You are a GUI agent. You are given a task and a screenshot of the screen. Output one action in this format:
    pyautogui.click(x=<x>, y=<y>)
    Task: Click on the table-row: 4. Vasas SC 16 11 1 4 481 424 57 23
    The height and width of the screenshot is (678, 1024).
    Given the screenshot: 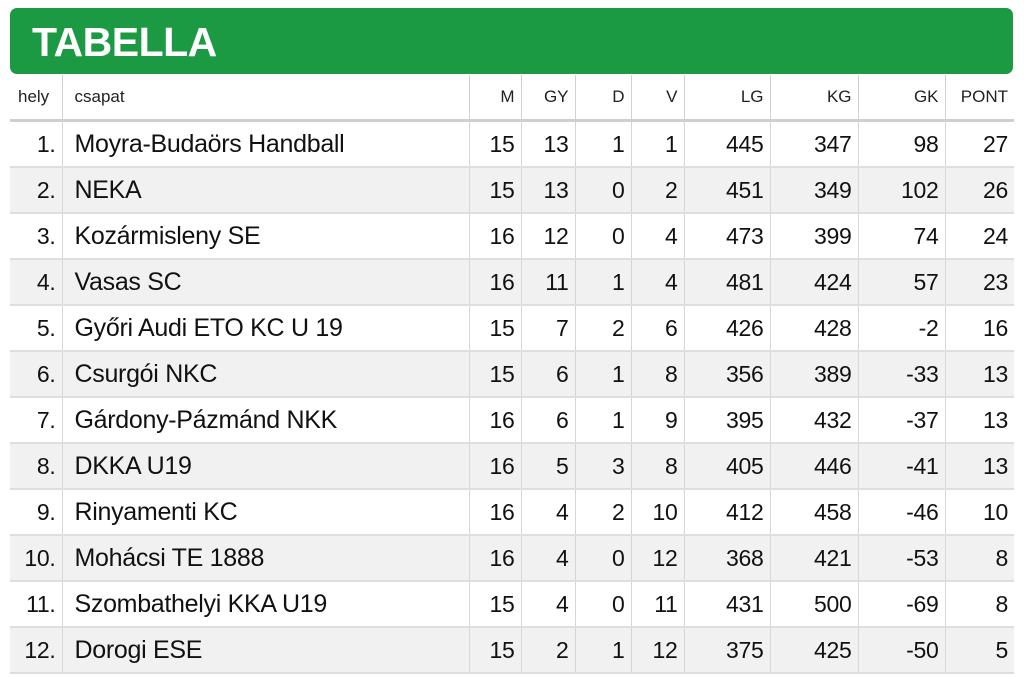 What is the action you would take?
    pyautogui.click(x=512, y=282)
    